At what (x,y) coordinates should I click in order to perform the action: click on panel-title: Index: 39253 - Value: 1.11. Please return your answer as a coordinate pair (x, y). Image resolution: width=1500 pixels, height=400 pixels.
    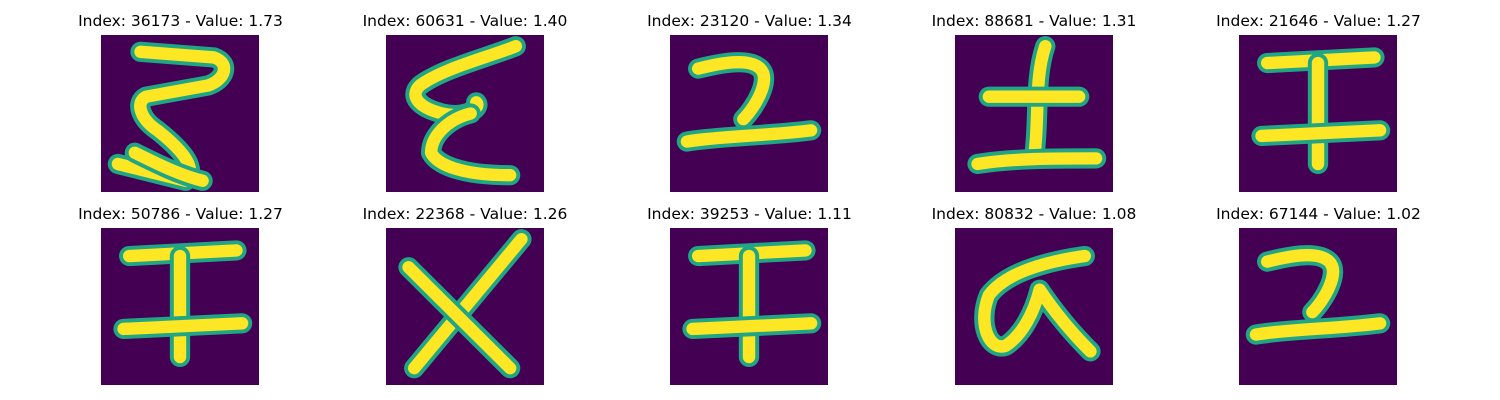
    Looking at the image, I should click on (749, 214).